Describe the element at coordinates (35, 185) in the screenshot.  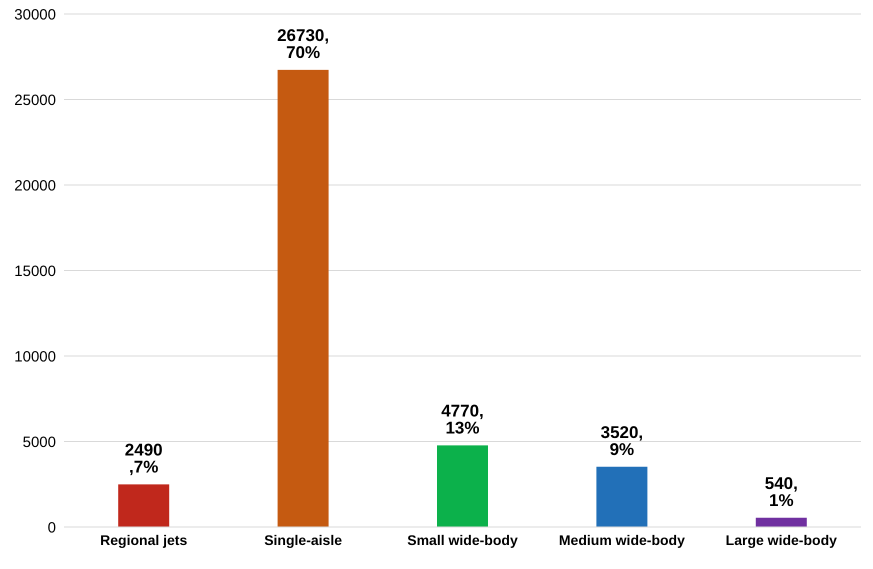
I see `y-tick-label: 20000` at that location.